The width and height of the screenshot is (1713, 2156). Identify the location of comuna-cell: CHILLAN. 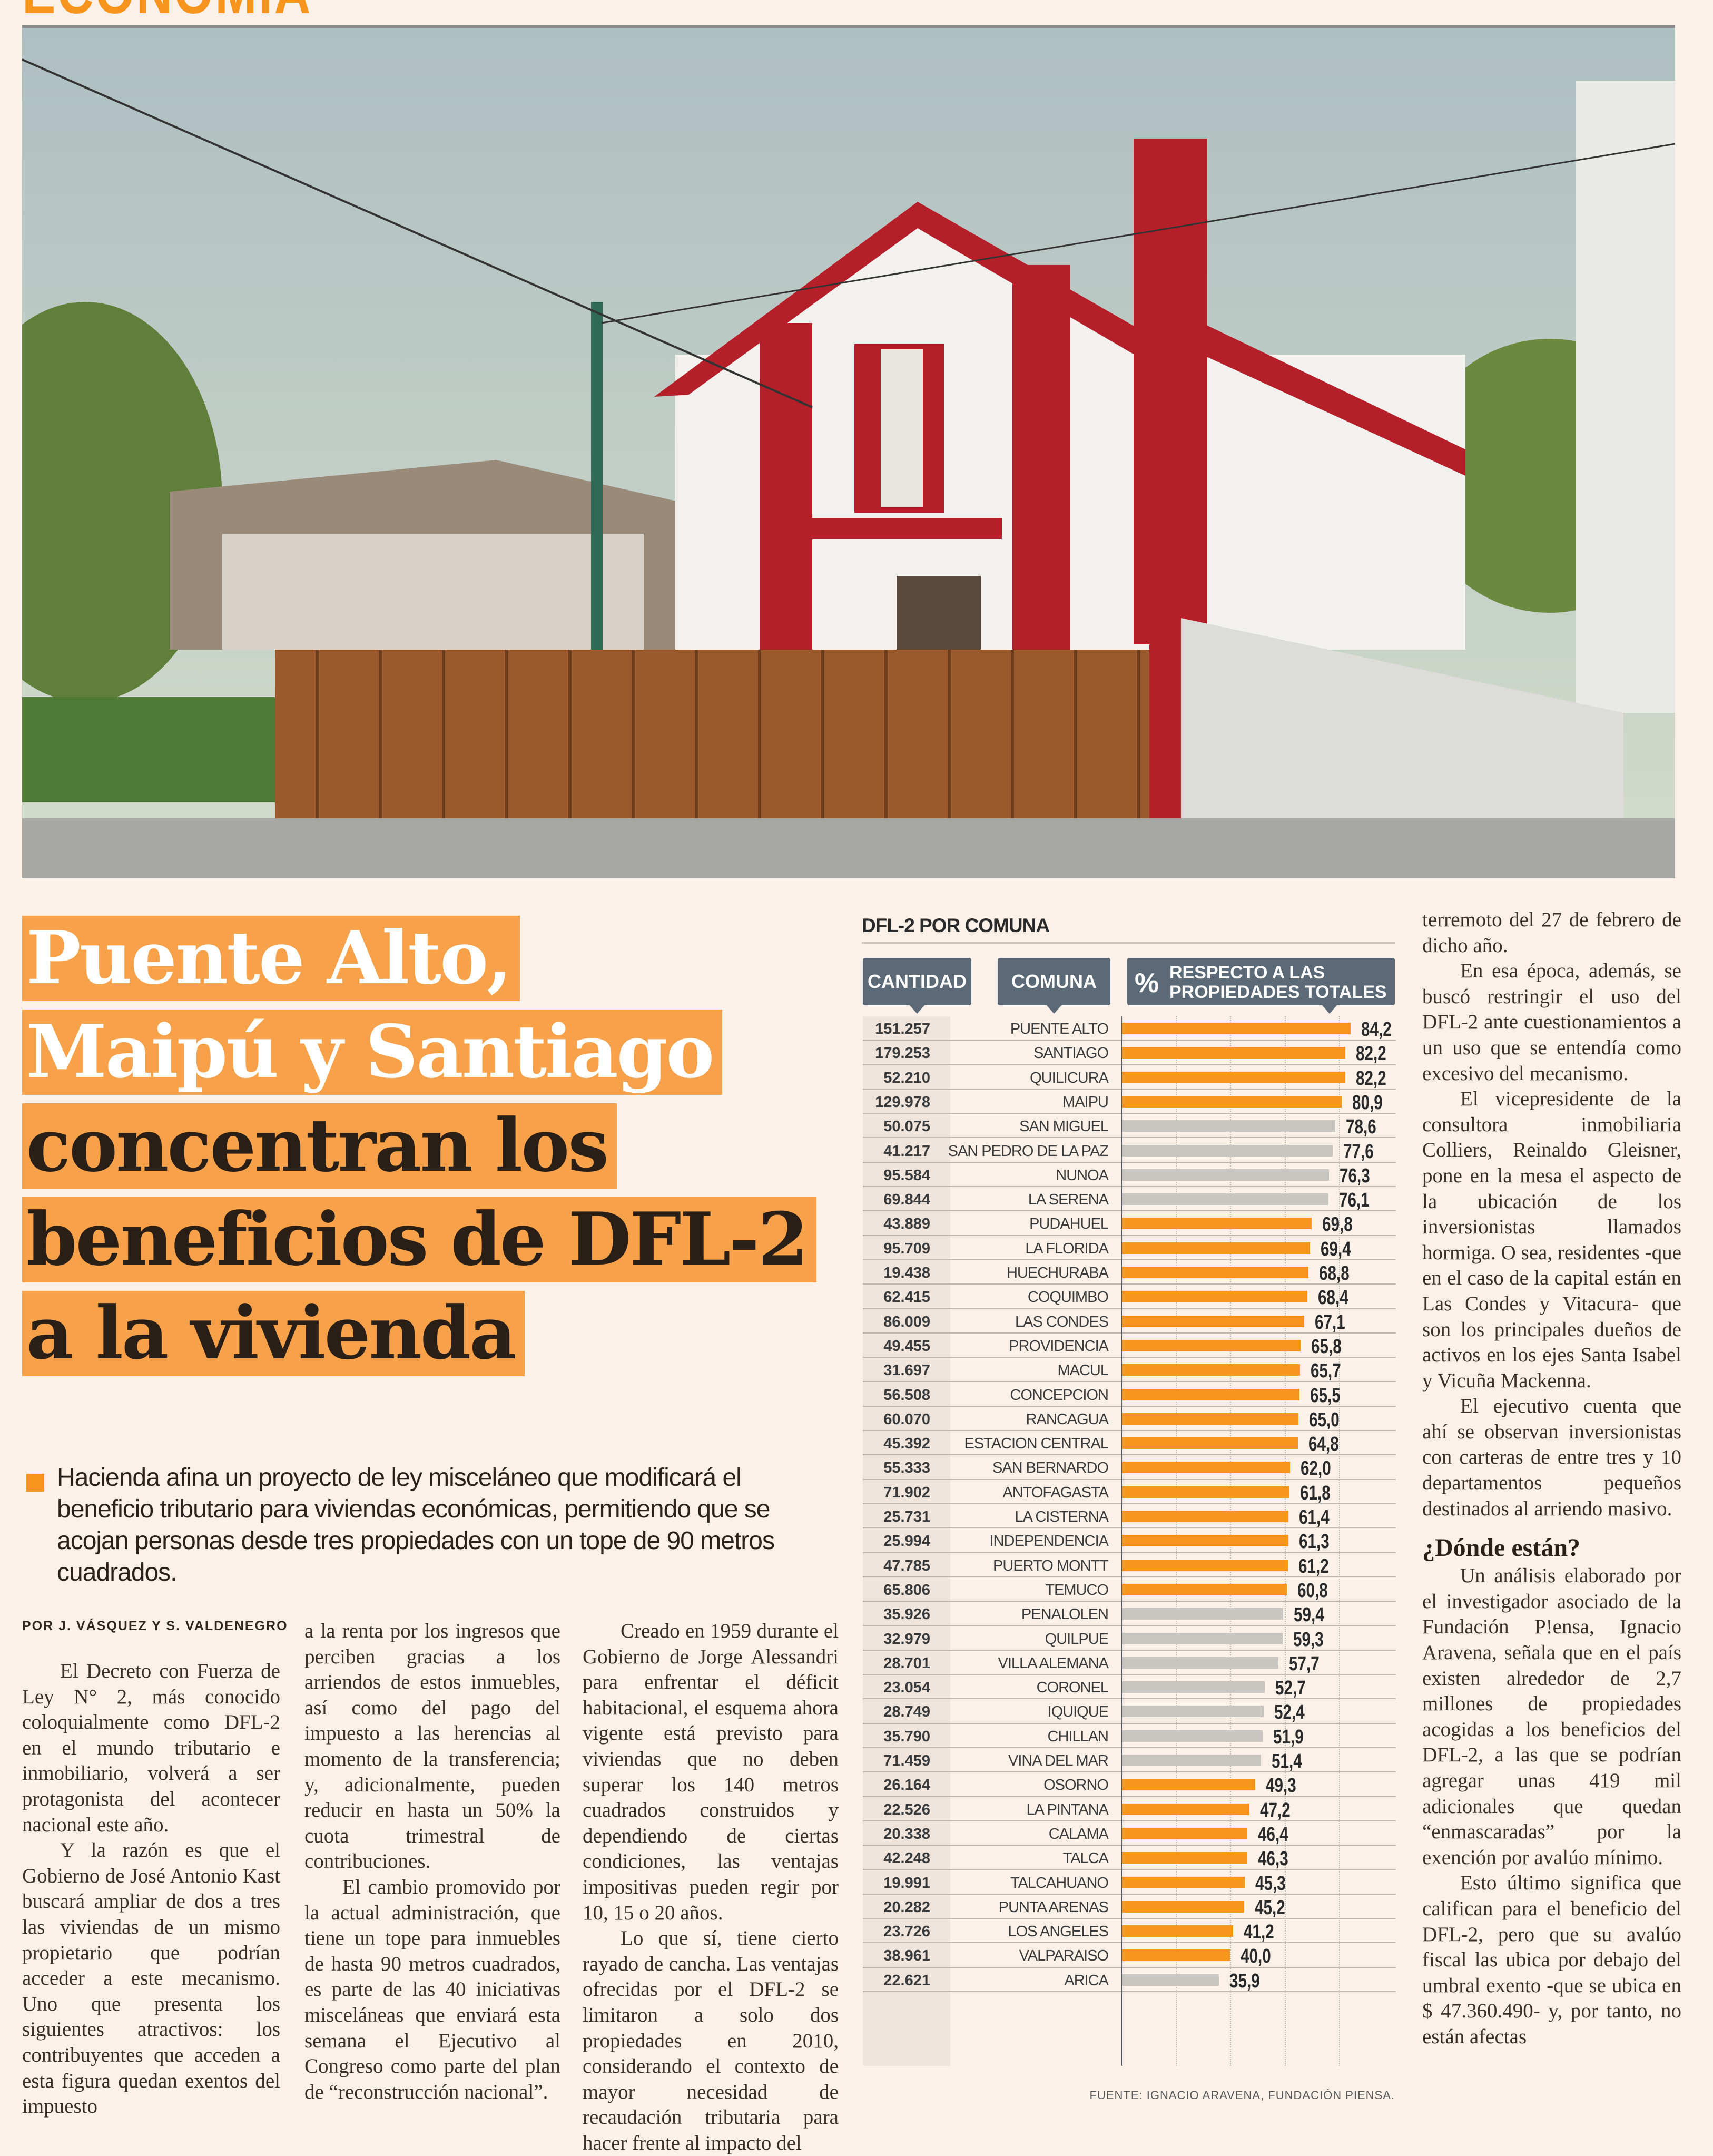
(1078, 1736).